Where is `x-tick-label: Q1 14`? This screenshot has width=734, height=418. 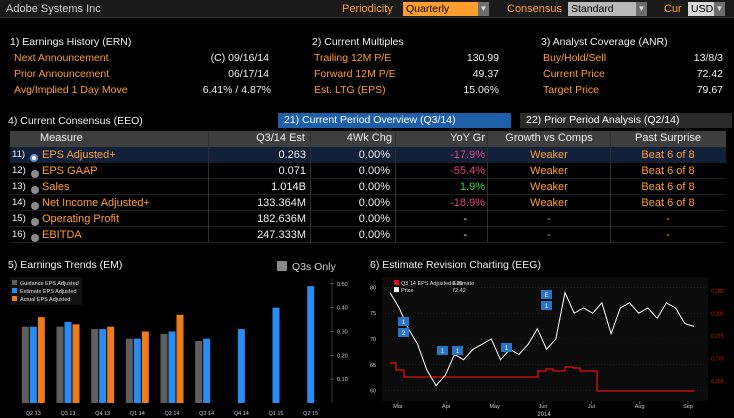
x-tick-label: Q1 14 is located at coordinates (137, 414).